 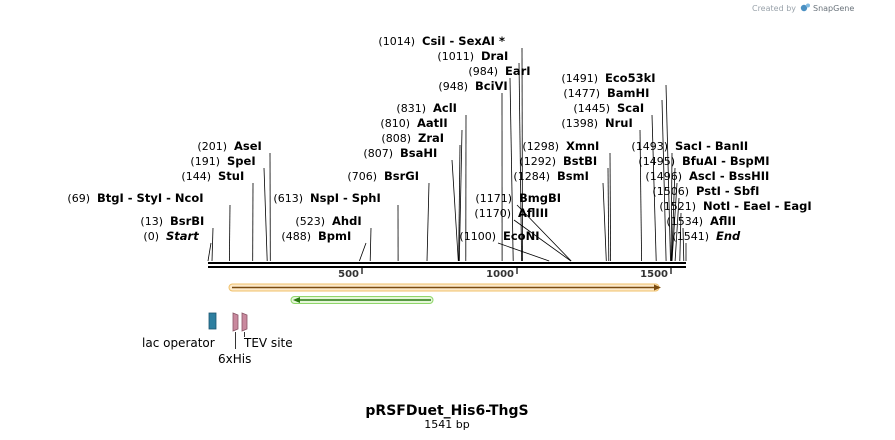 I want to click on lac-operator-label: lac operator, so click(x=178, y=343).